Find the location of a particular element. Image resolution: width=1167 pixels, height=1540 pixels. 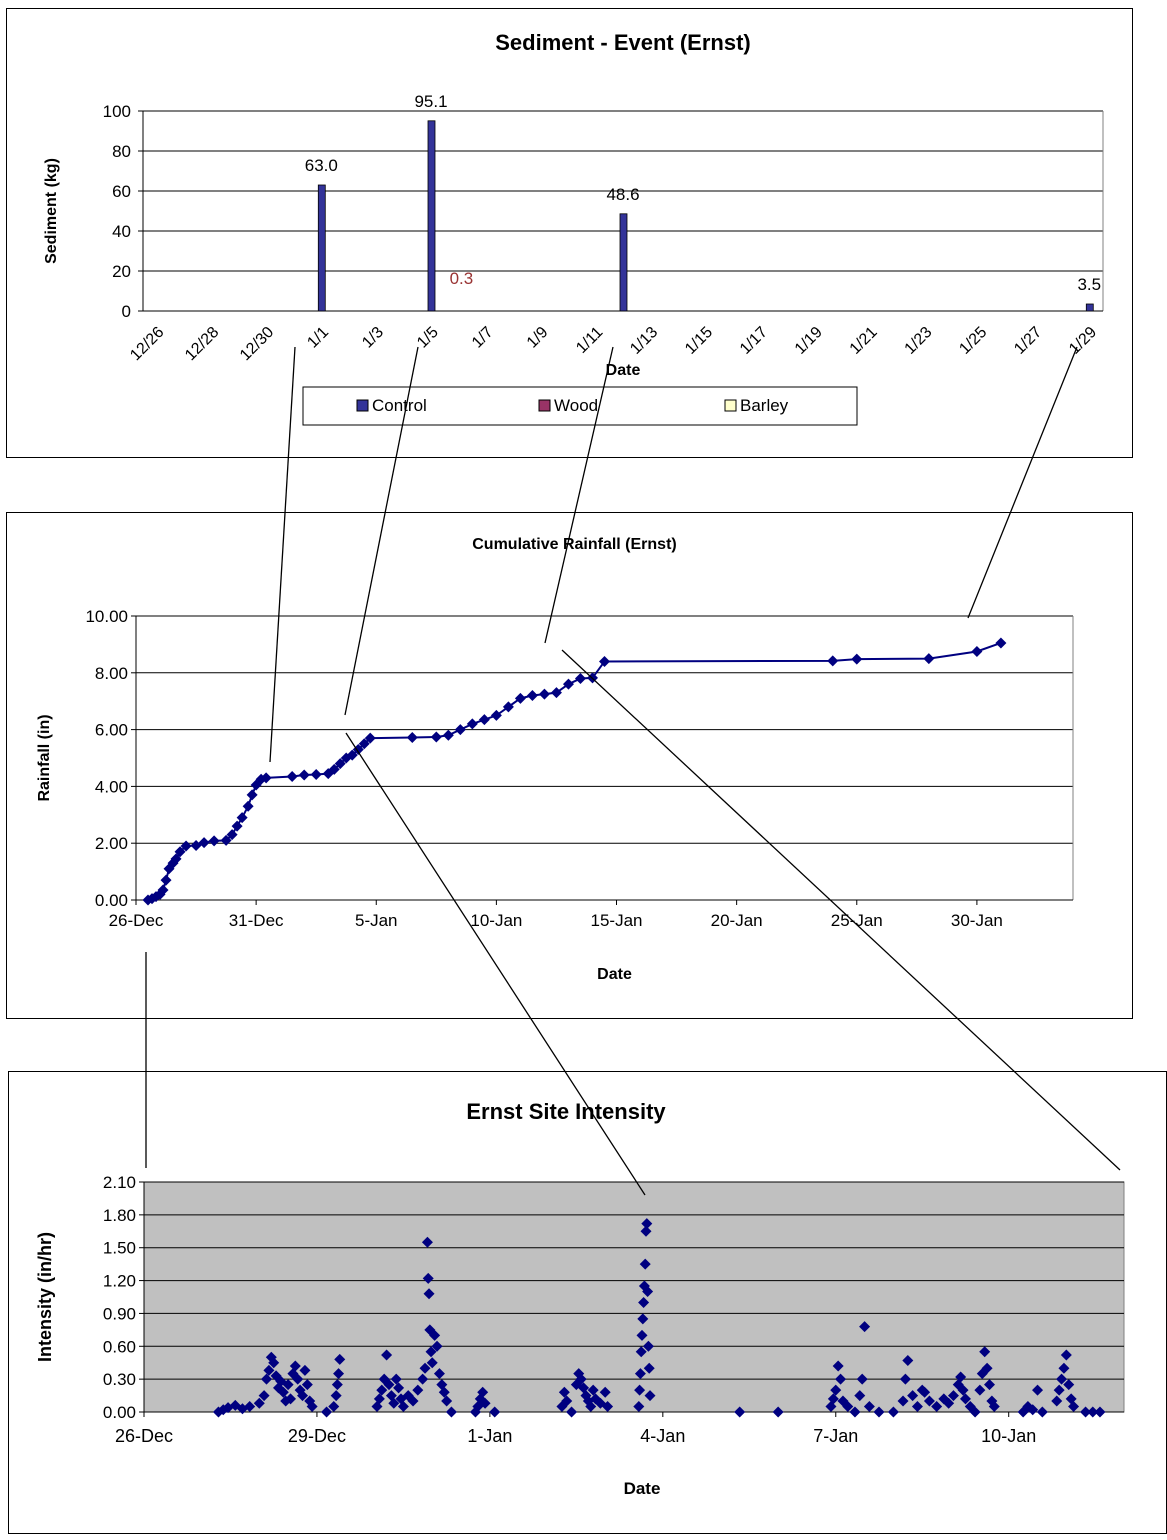

y-tick-label: 100 is located at coordinates (117, 111).